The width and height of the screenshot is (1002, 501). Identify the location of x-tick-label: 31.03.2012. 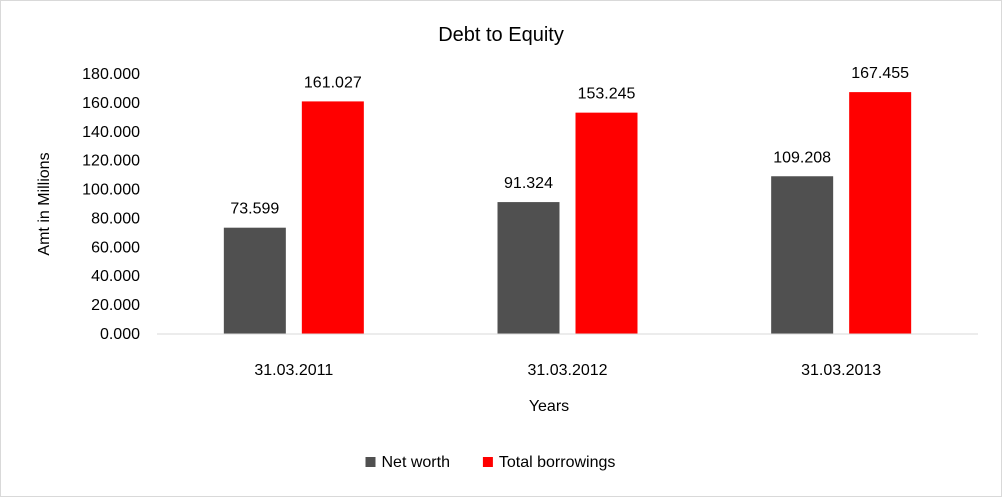
(567, 370).